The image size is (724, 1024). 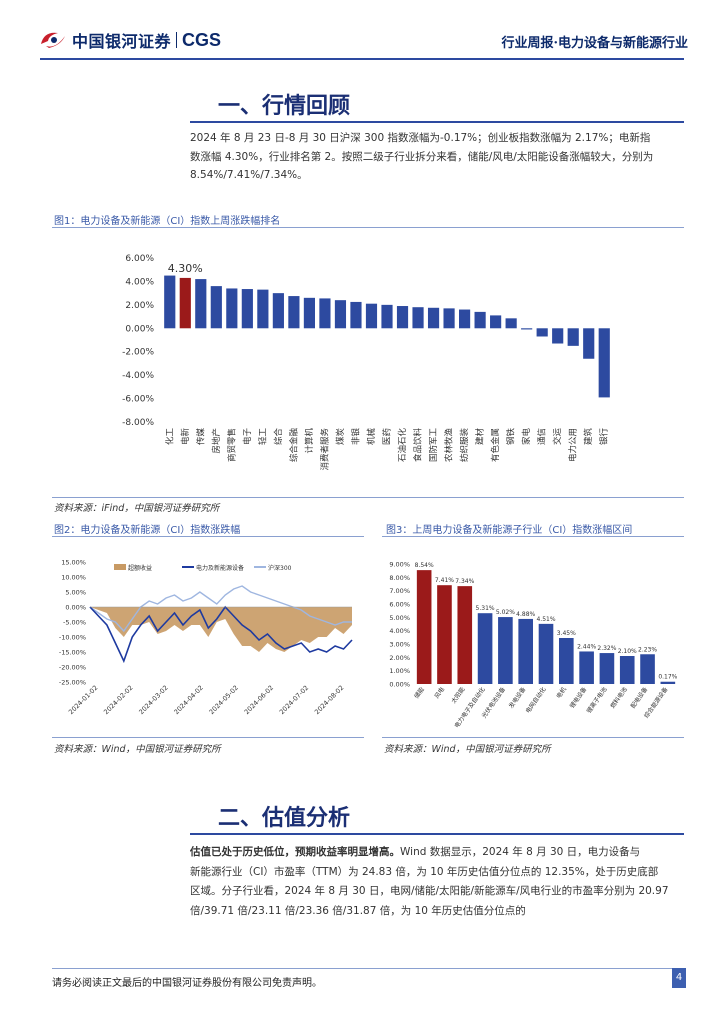 What do you see at coordinates (480, 437) in the screenshot?
I see `x-tick-label: 建材` at bounding box center [480, 437].